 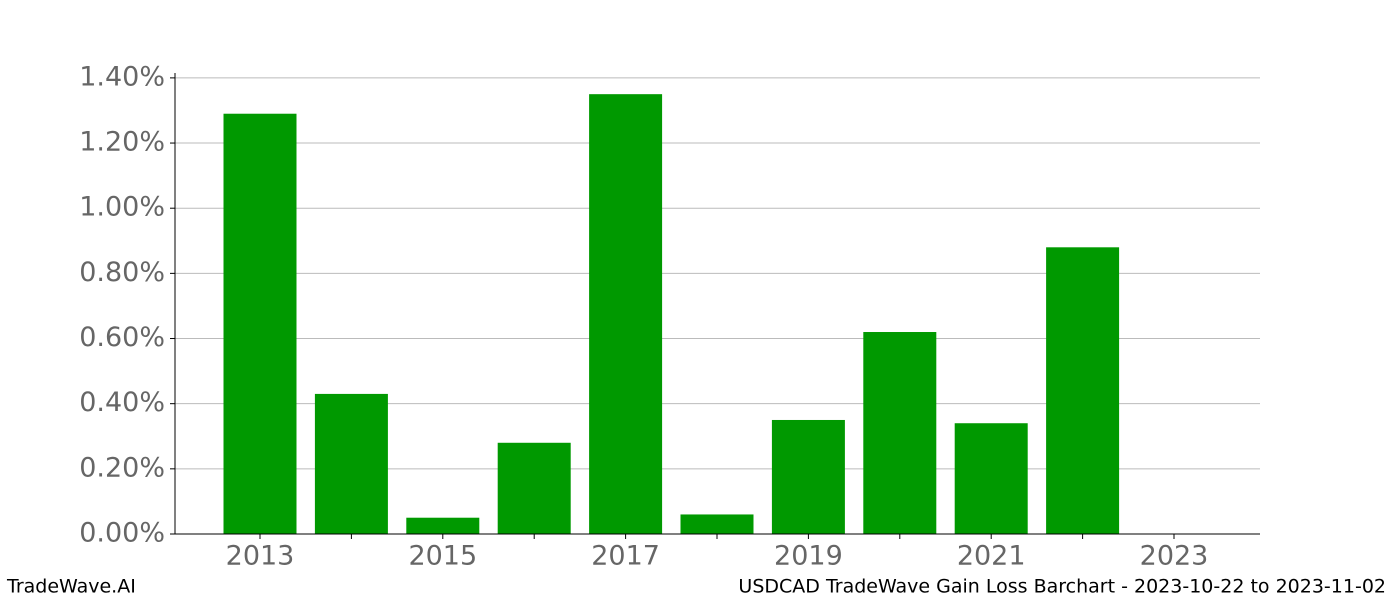 What do you see at coordinates (122, 272) in the screenshot?
I see `y-tick-label: 0.80%` at bounding box center [122, 272].